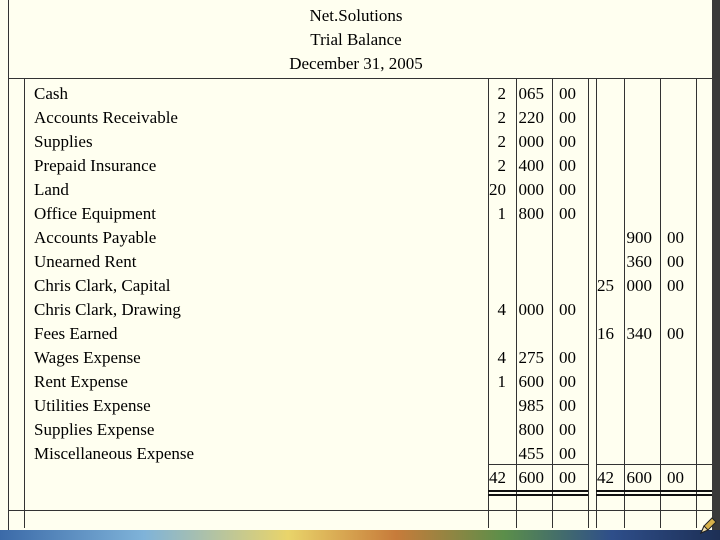  What do you see at coordinates (360, 510) in the screenshot?
I see `bottom-rule` at bounding box center [360, 510].